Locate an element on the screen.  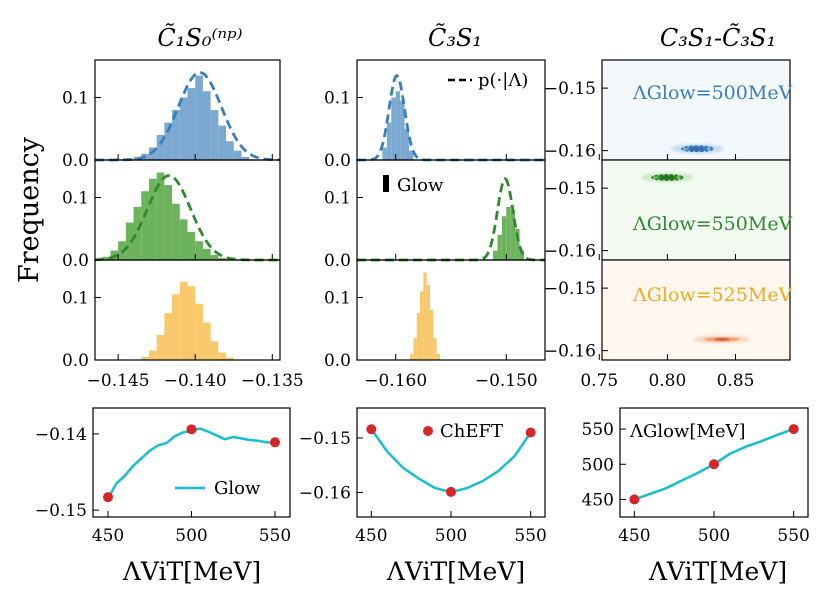
xtick-label: 450 is located at coordinates (371, 536).